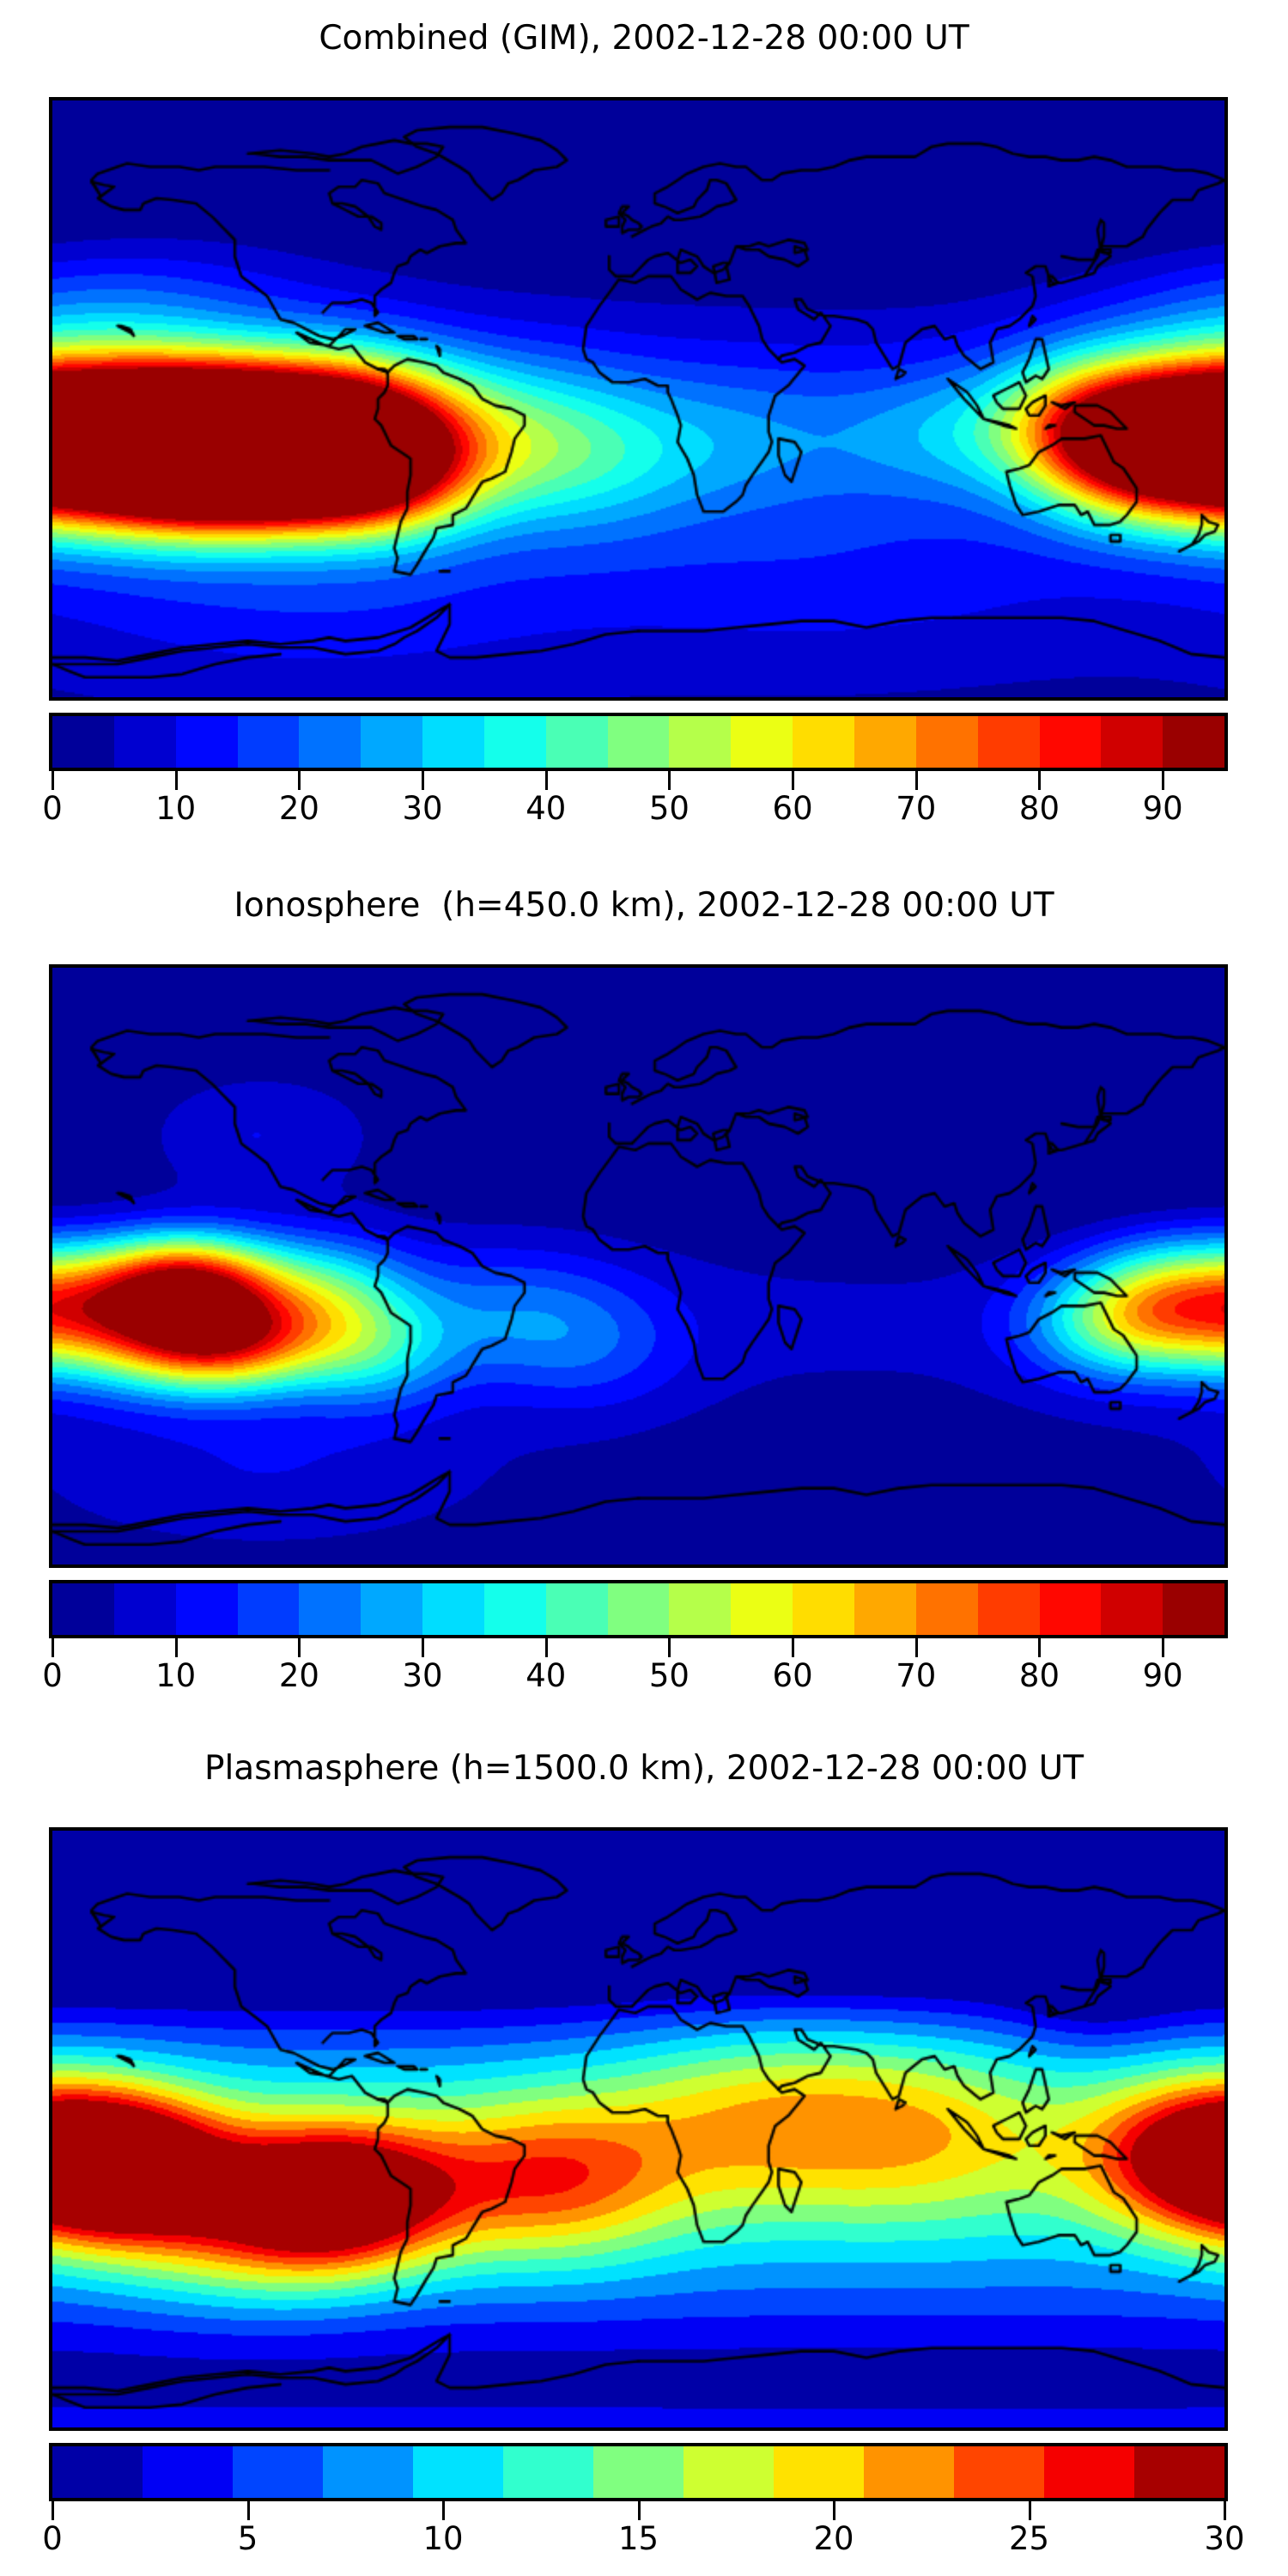 The height and width of the screenshot is (2576, 1288). Describe the element at coordinates (643, 2503) in the screenshot. I see `colorbar-plasmasphere: 0 5 10 15 20 25 30` at that location.